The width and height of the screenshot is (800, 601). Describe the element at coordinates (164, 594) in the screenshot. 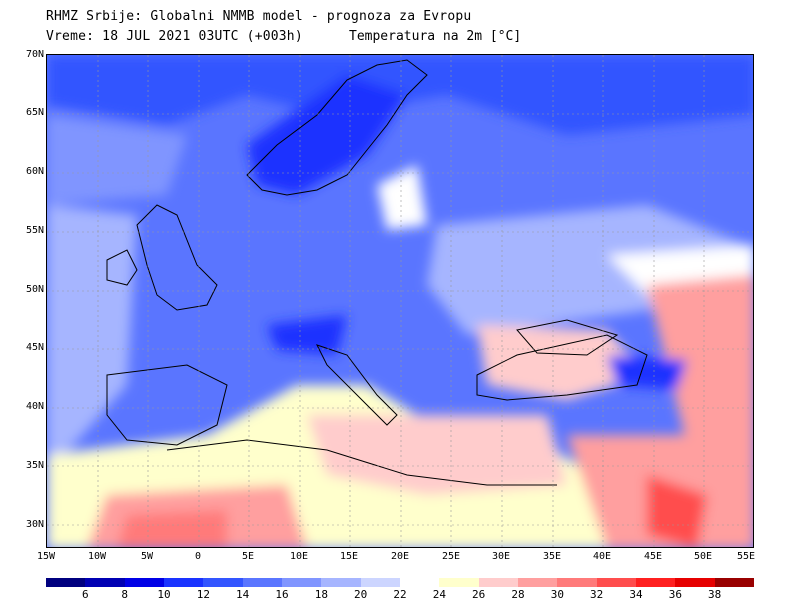

I see `colorbar-label: 10` at that location.